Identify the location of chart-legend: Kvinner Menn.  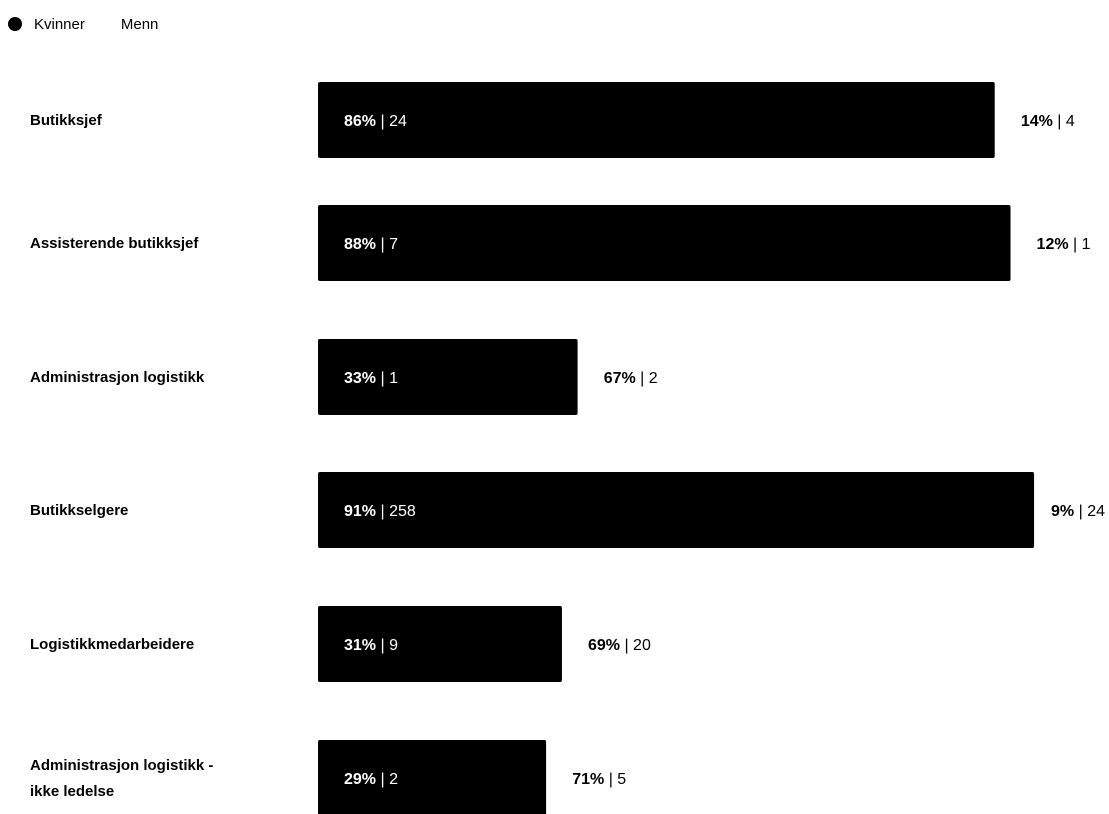
(101, 24).